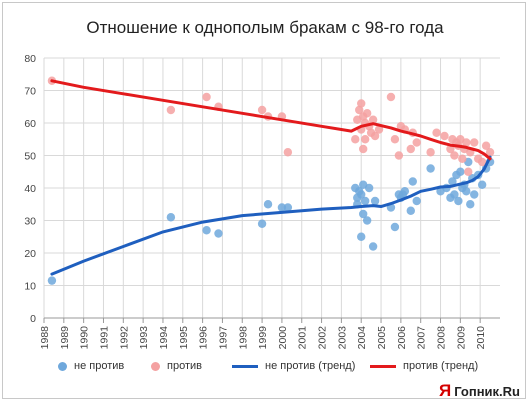 The height and width of the screenshot is (403, 530). Describe the element at coordinates (45, 338) in the screenshot. I see `x-tick-label: 1988` at that location.